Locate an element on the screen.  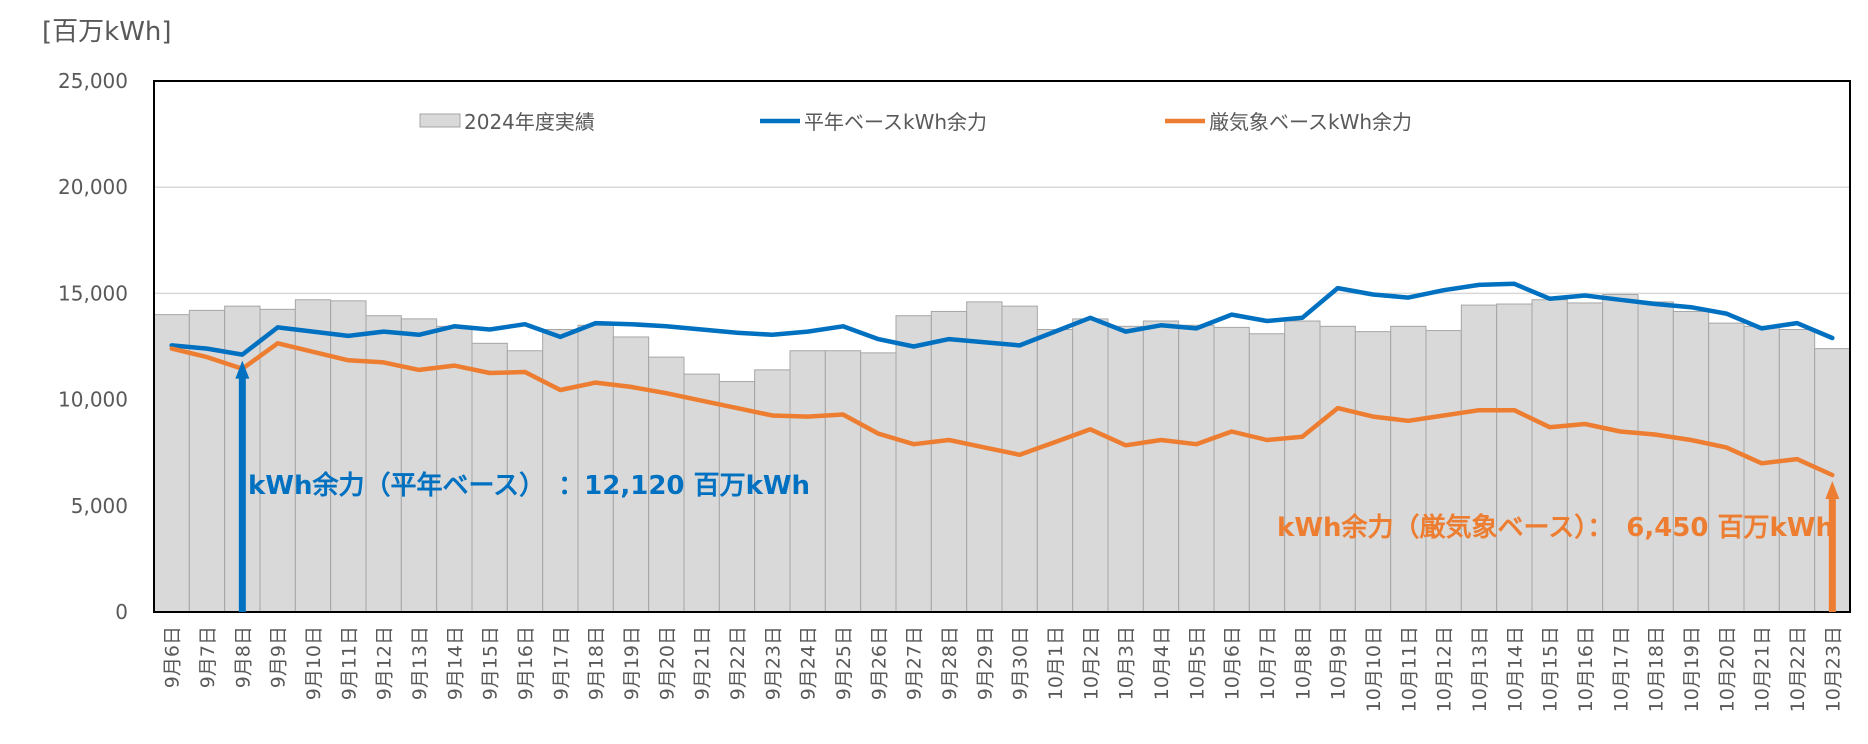
x-tick-label-20: 9月26日 is located at coordinates (879, 663).